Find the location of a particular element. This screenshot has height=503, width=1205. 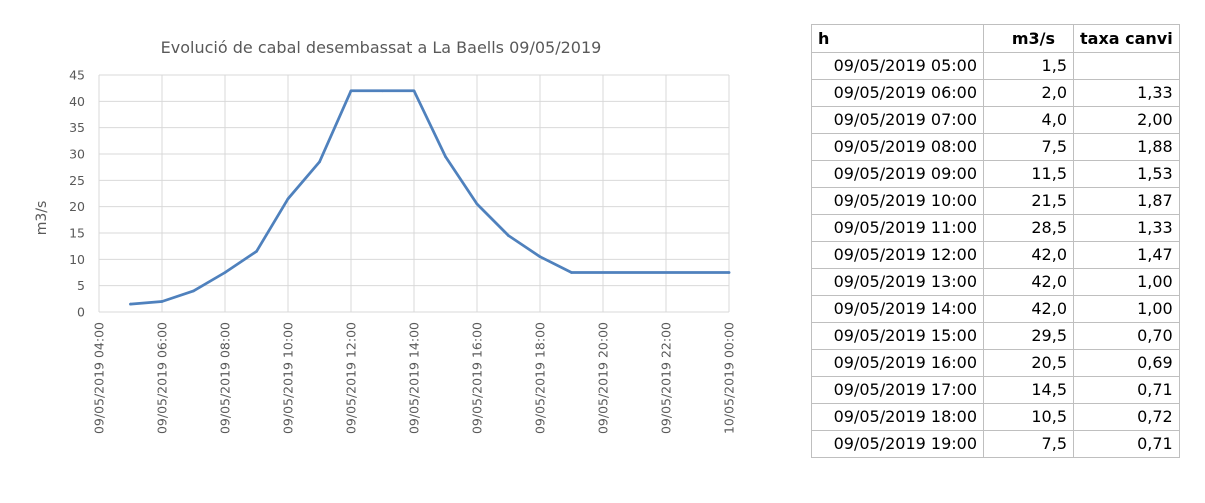

cell-hour: 09/05/2019 10:00 is located at coordinates (897, 201).